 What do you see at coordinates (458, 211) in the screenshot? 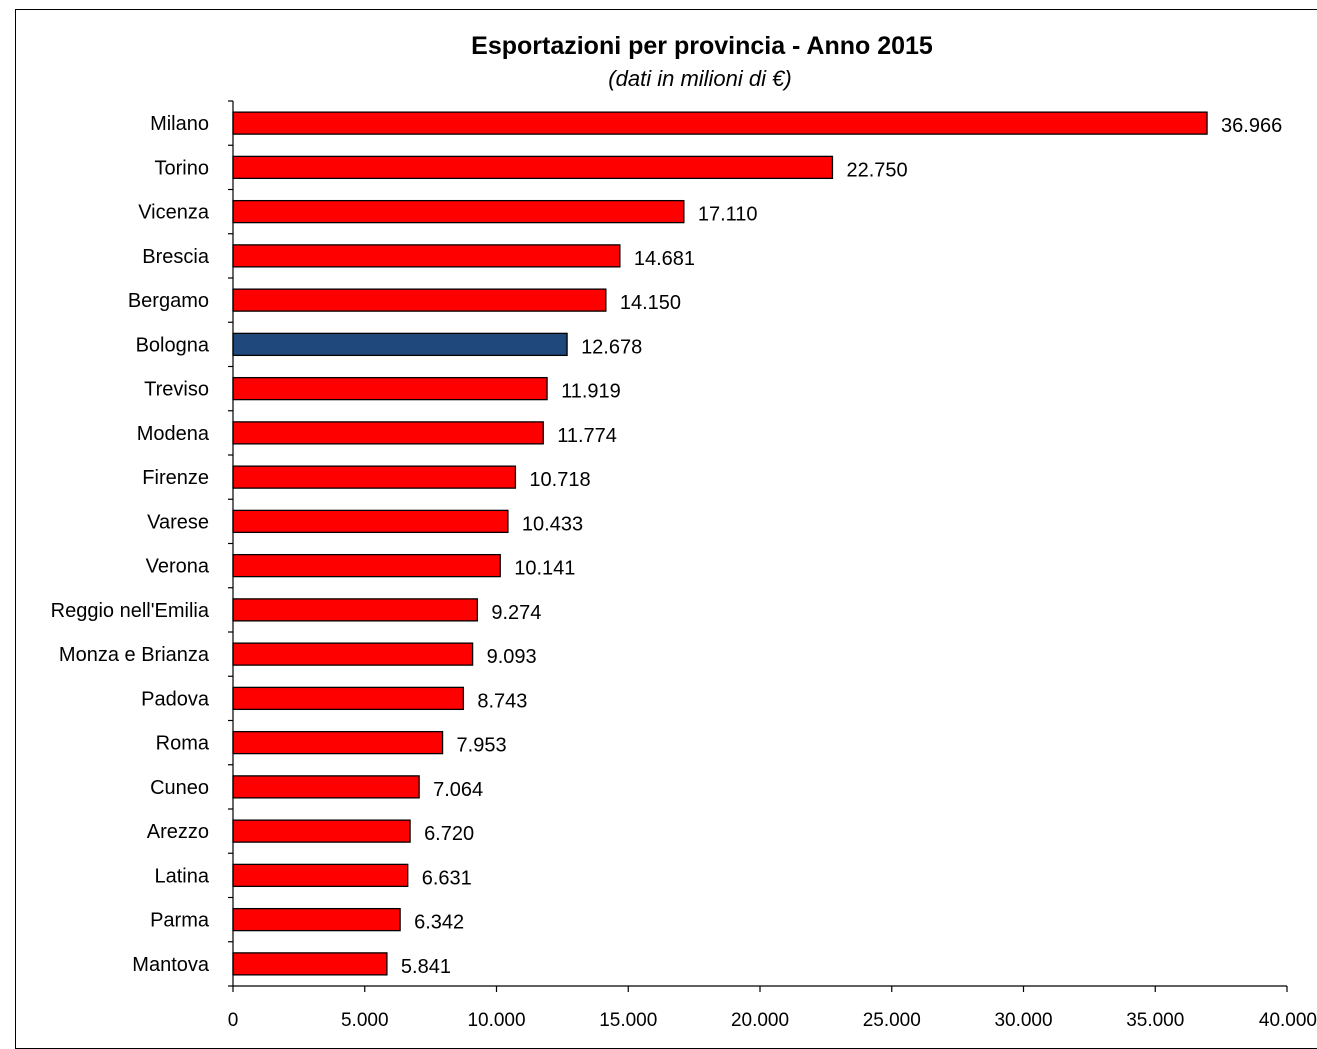
I see `bar-vicenza` at bounding box center [458, 211].